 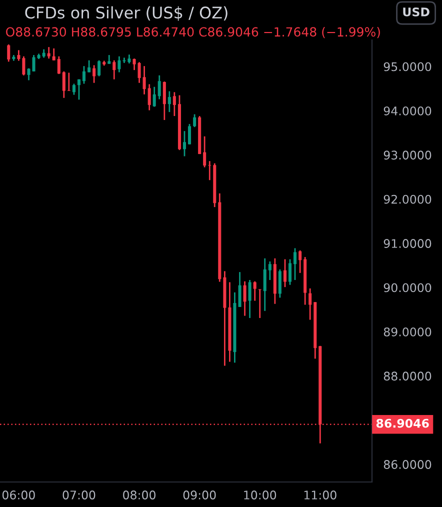 I want to click on x-tick-label: 08:00, so click(x=139, y=495).